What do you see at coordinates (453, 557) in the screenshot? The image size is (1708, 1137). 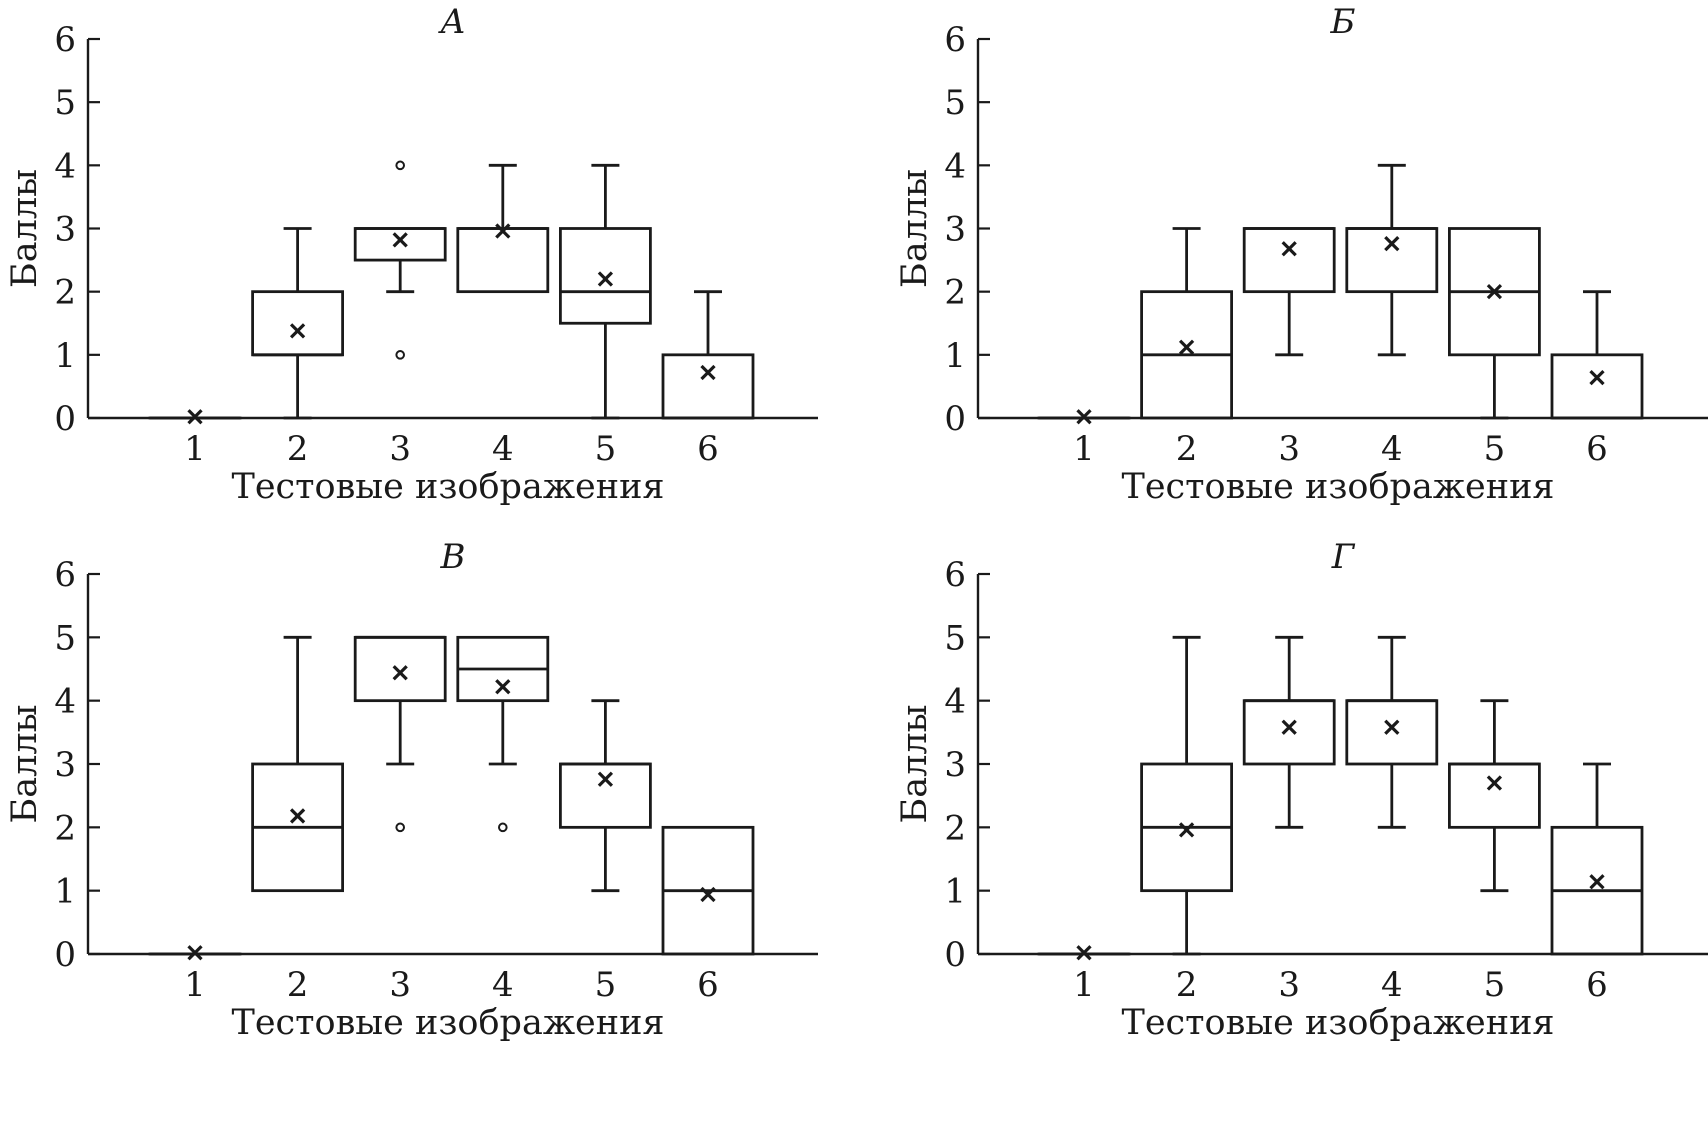 I see `panel-title: В` at bounding box center [453, 557].